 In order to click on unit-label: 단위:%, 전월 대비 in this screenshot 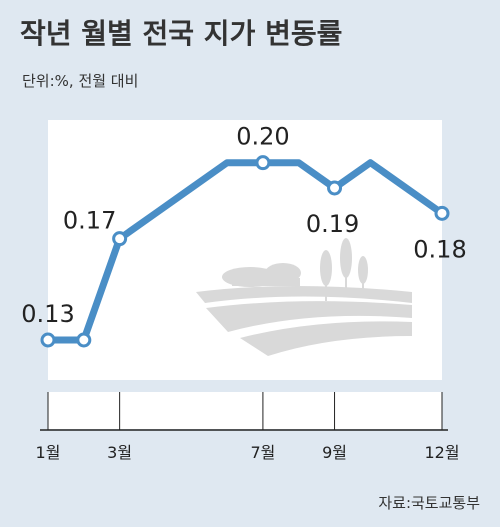, I will do `click(80, 81)`.